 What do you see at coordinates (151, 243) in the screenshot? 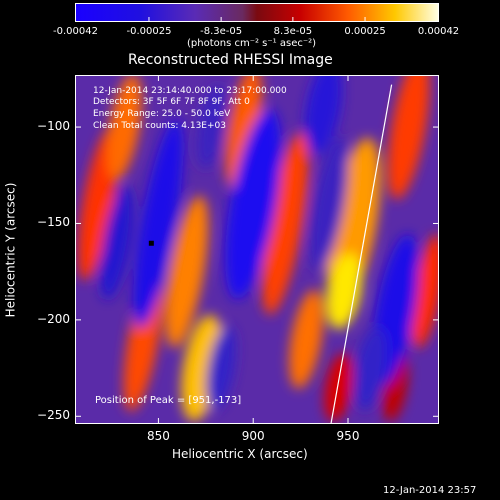
I see `peak-marker` at bounding box center [151, 243].